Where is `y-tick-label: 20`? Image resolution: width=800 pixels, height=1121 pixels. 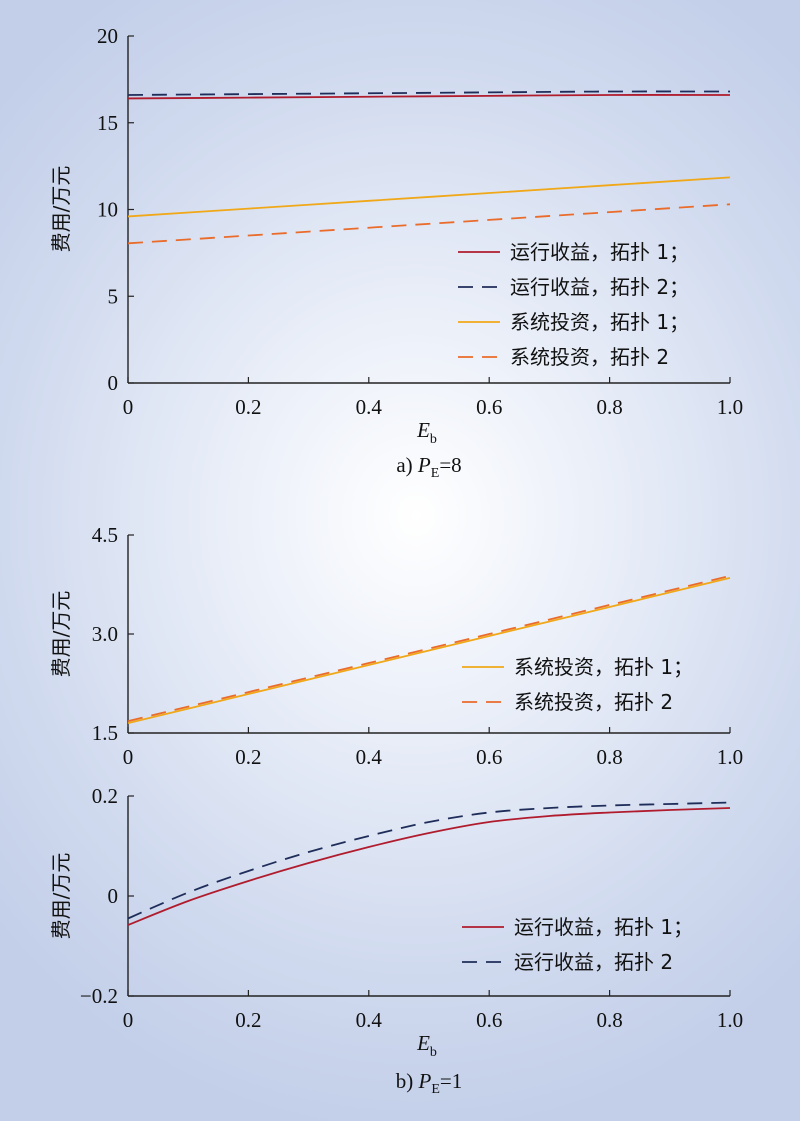 y-tick-label: 20 is located at coordinates (107, 36).